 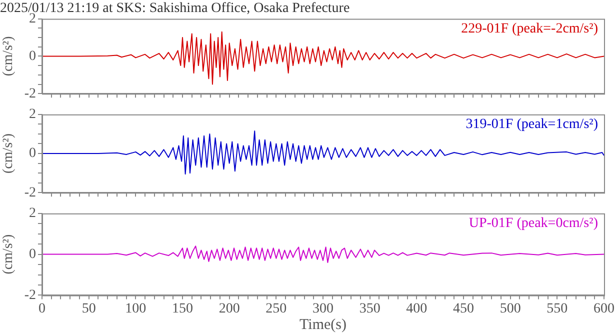 I want to click on x-tick-label: 300, so click(x=323, y=308).